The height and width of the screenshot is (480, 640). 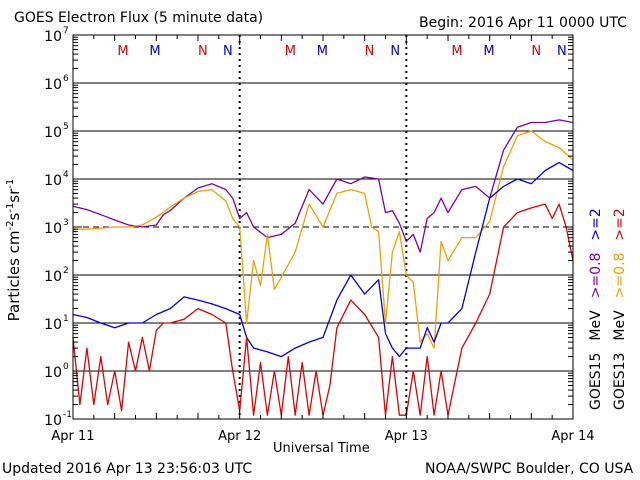 What do you see at coordinates (72, 436) in the screenshot?
I see `x-tick-label: Apr 11` at bounding box center [72, 436].